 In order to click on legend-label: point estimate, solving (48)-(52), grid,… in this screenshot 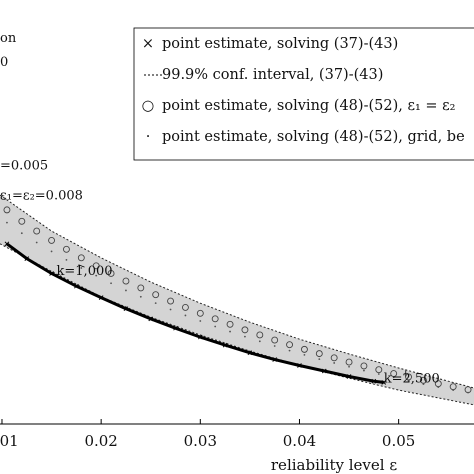, I will do `click(313, 137)`.